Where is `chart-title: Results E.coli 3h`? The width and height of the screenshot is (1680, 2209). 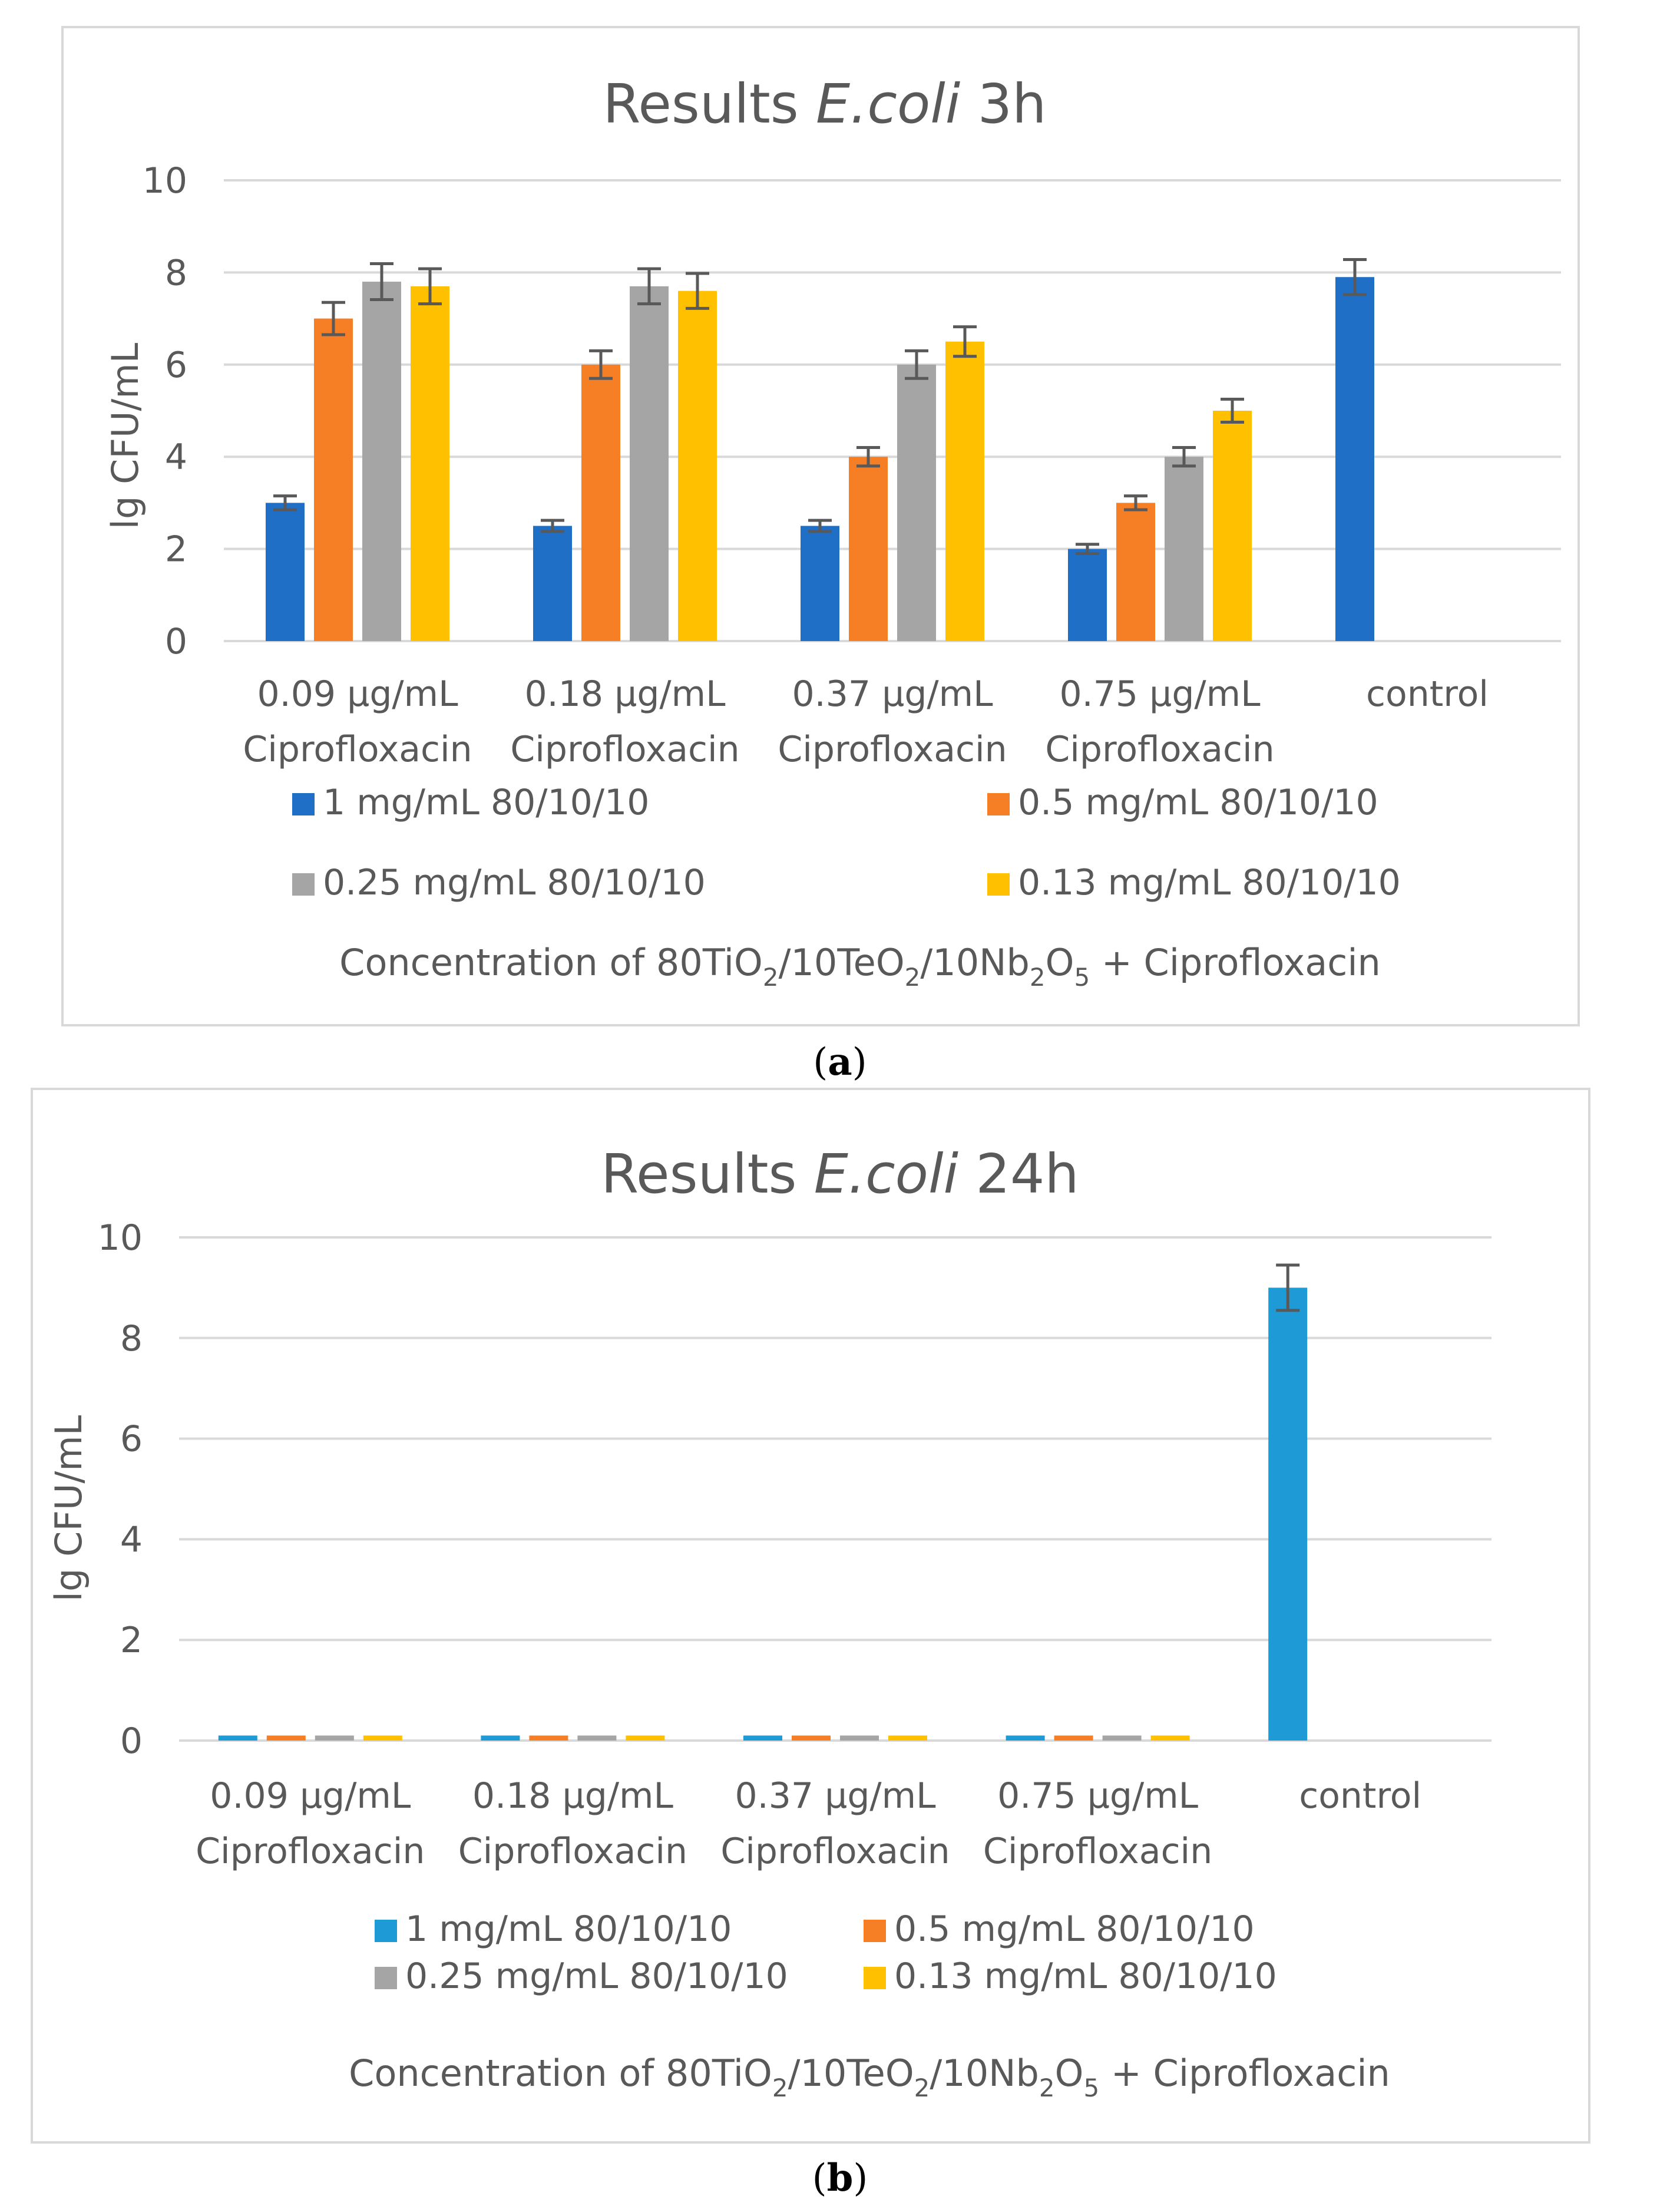
chart-title: Results E.coli 3h is located at coordinates (825, 104).